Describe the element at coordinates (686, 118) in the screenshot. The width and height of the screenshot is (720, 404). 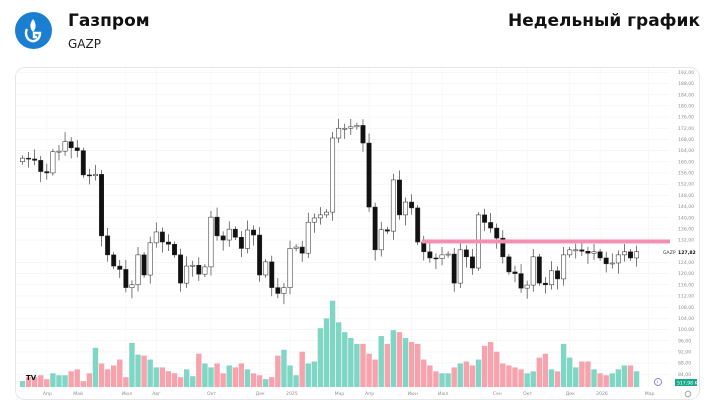
I see `y-tick-label: 176,00` at that location.